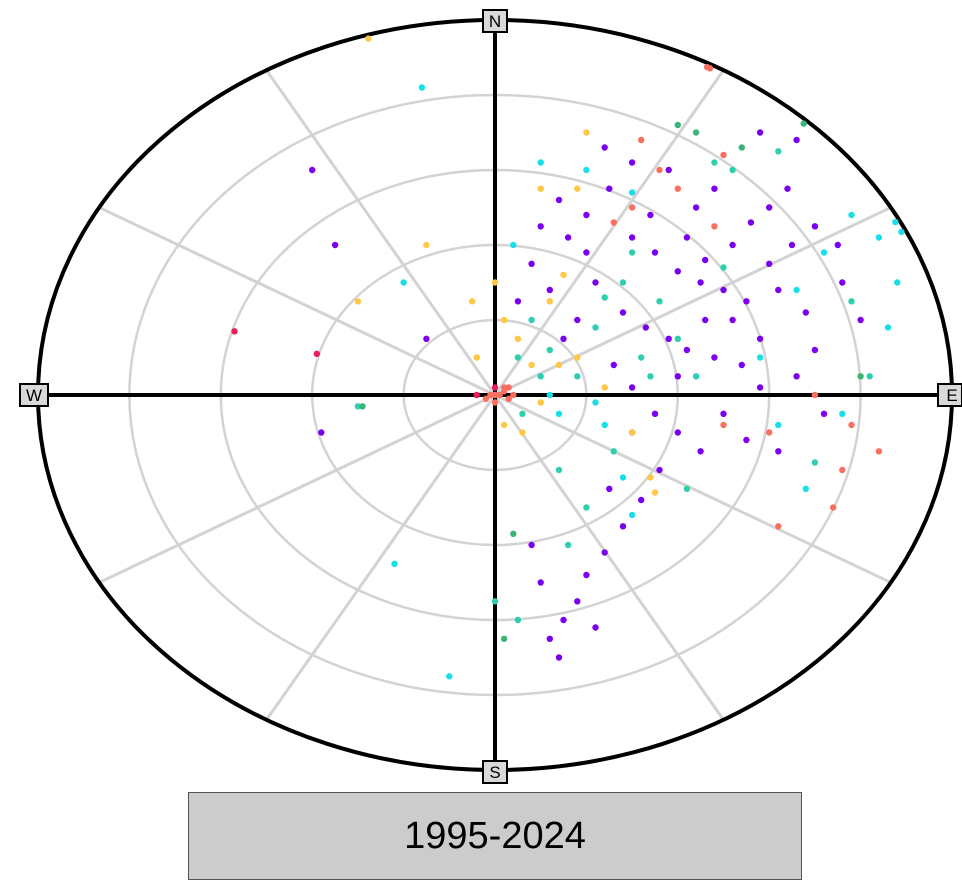 This screenshot has width=962, height=884. I want to click on compass-north-label: N, so click(495, 21).